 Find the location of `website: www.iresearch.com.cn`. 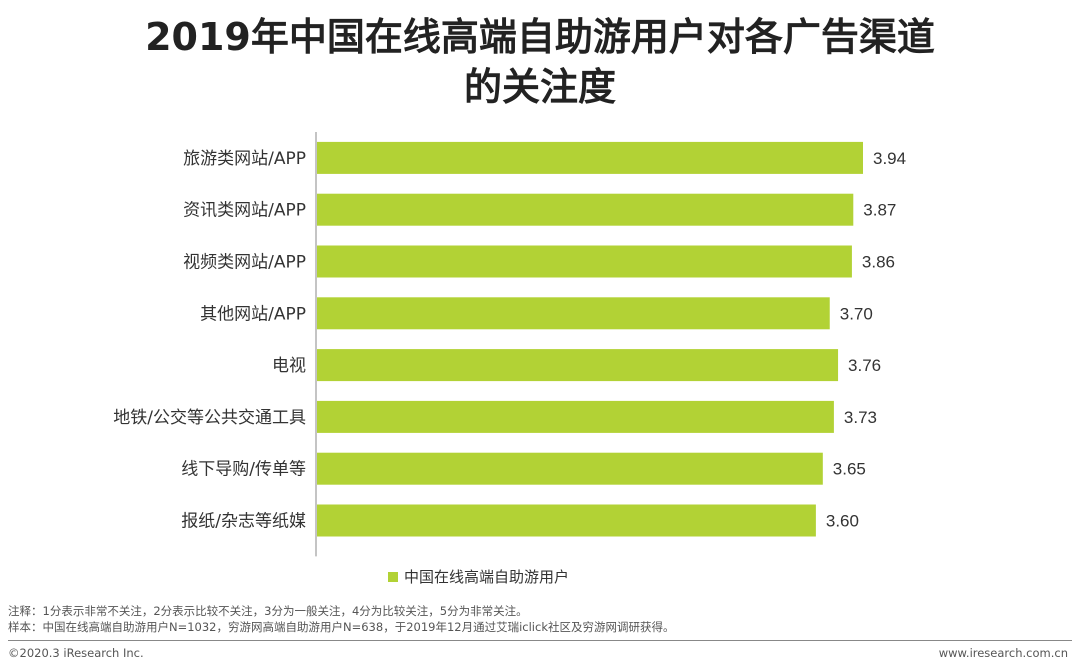

website: www.iresearch.com.cn is located at coordinates (1003, 653).